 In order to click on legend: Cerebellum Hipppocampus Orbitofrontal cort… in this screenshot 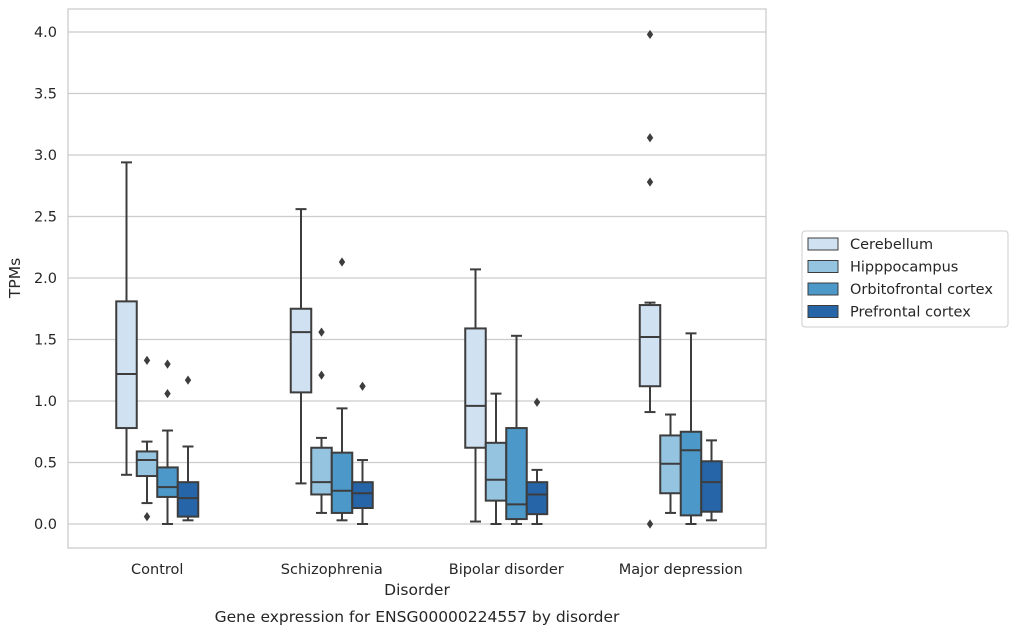, I will do `click(905, 279)`.